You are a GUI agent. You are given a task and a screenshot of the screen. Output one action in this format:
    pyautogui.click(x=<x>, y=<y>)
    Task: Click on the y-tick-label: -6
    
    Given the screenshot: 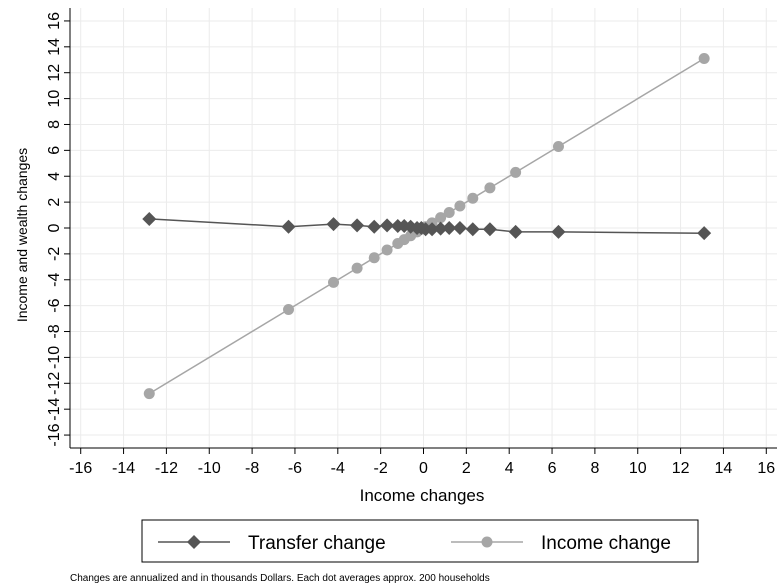 What is the action you would take?
    pyautogui.click(x=54, y=305)
    